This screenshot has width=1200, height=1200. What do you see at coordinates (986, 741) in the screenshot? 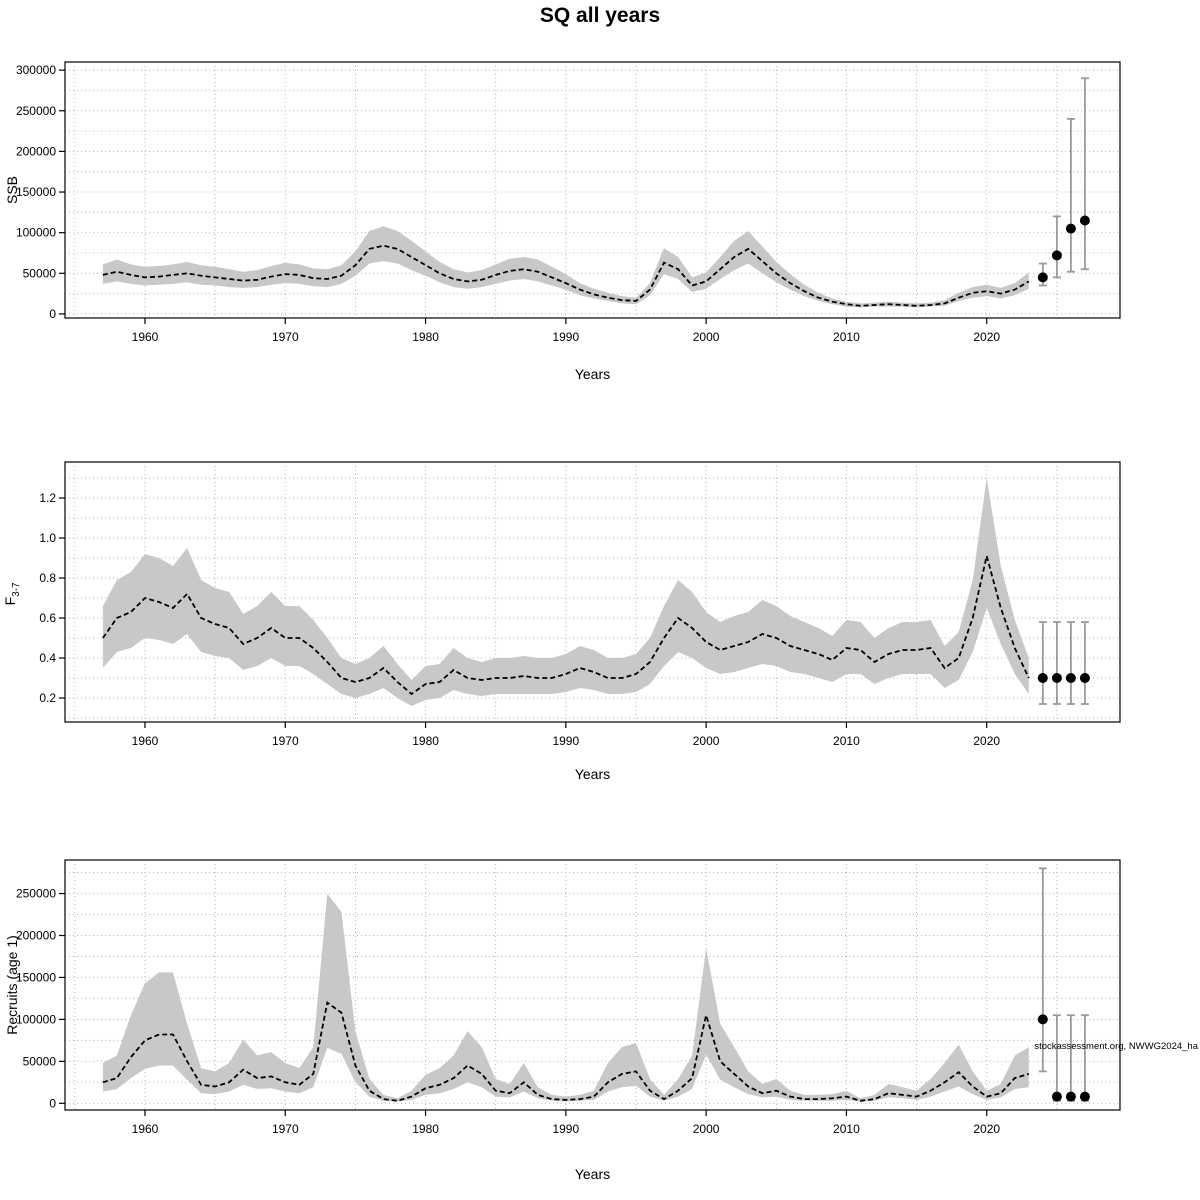
I see `f-x-tick-label: 2020` at bounding box center [986, 741].